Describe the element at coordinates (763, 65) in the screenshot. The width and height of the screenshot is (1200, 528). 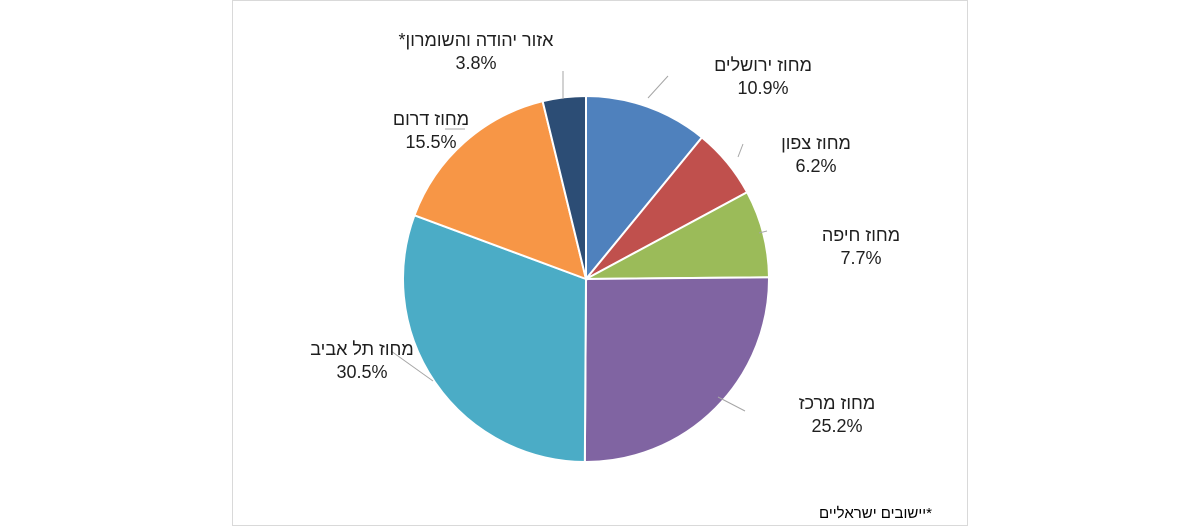
I see `slice-category-label: מחוז ירושלים` at that location.